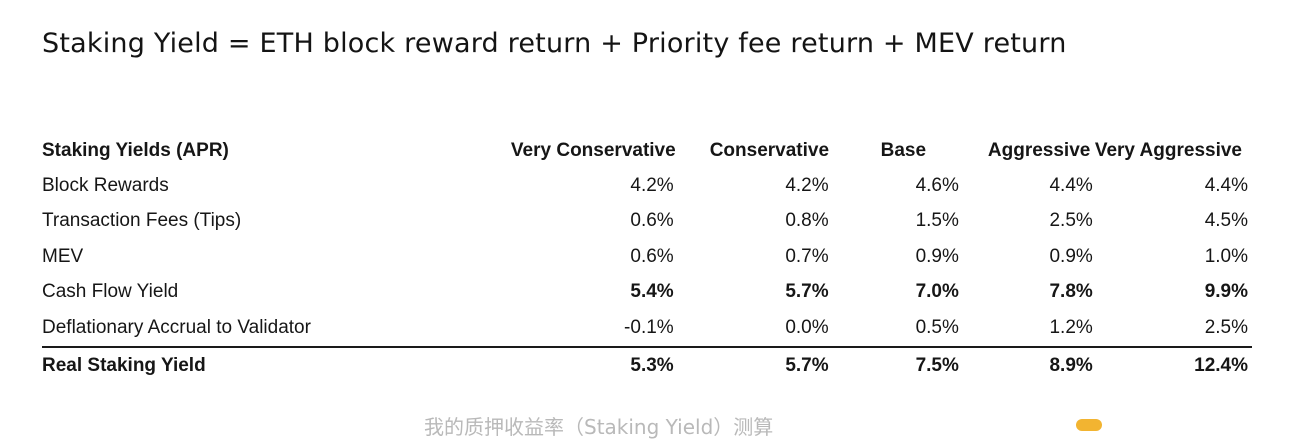  I want to click on table-cell: 4.6%, so click(937, 185).